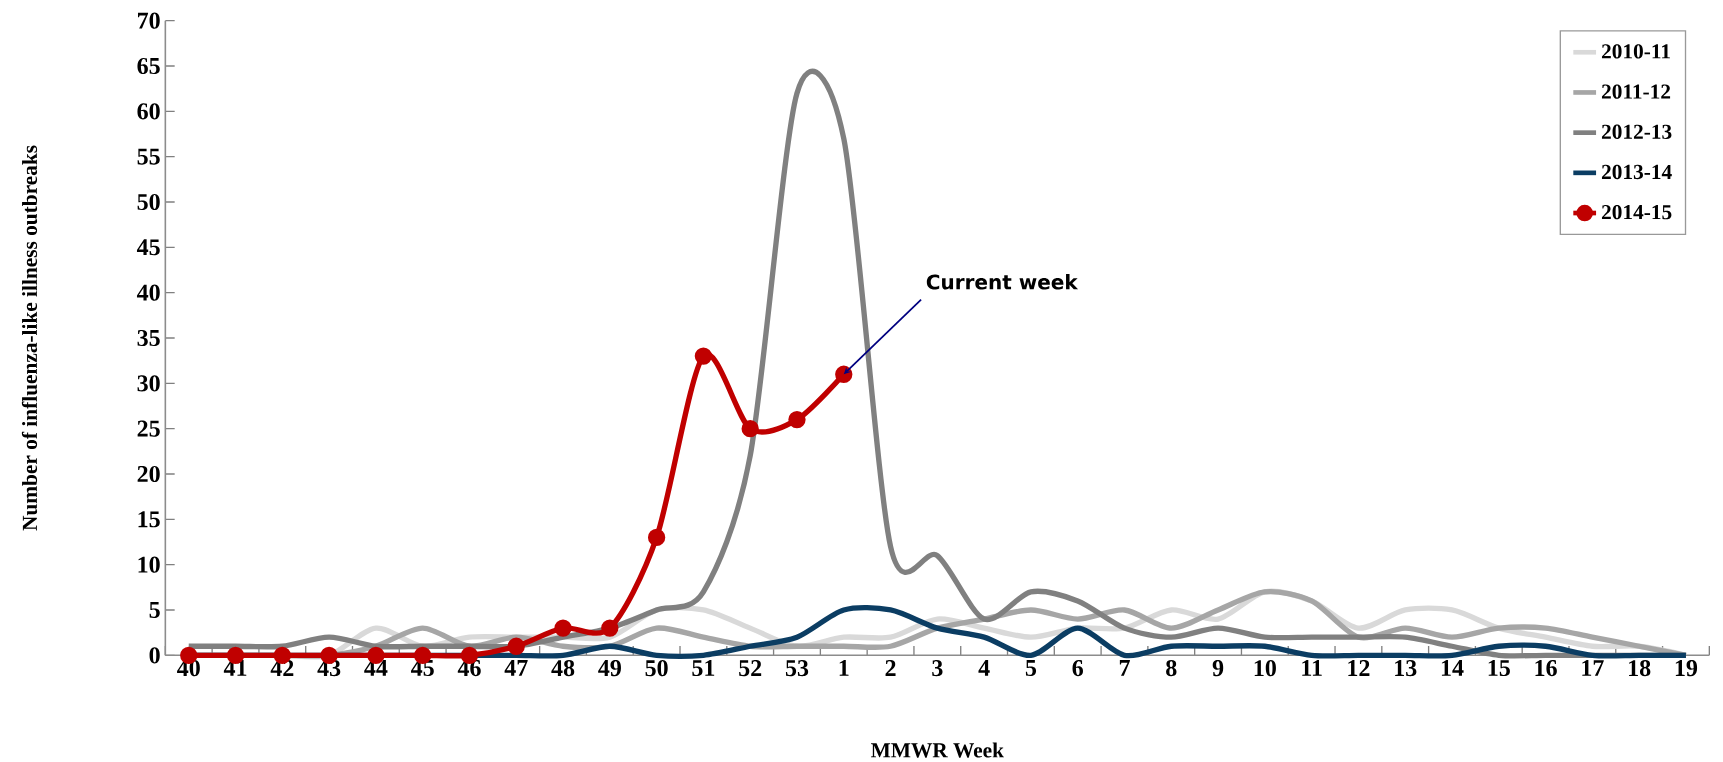 The width and height of the screenshot is (1723, 762). What do you see at coordinates (1640, 668) in the screenshot?
I see `x-tick-label: 18` at bounding box center [1640, 668].